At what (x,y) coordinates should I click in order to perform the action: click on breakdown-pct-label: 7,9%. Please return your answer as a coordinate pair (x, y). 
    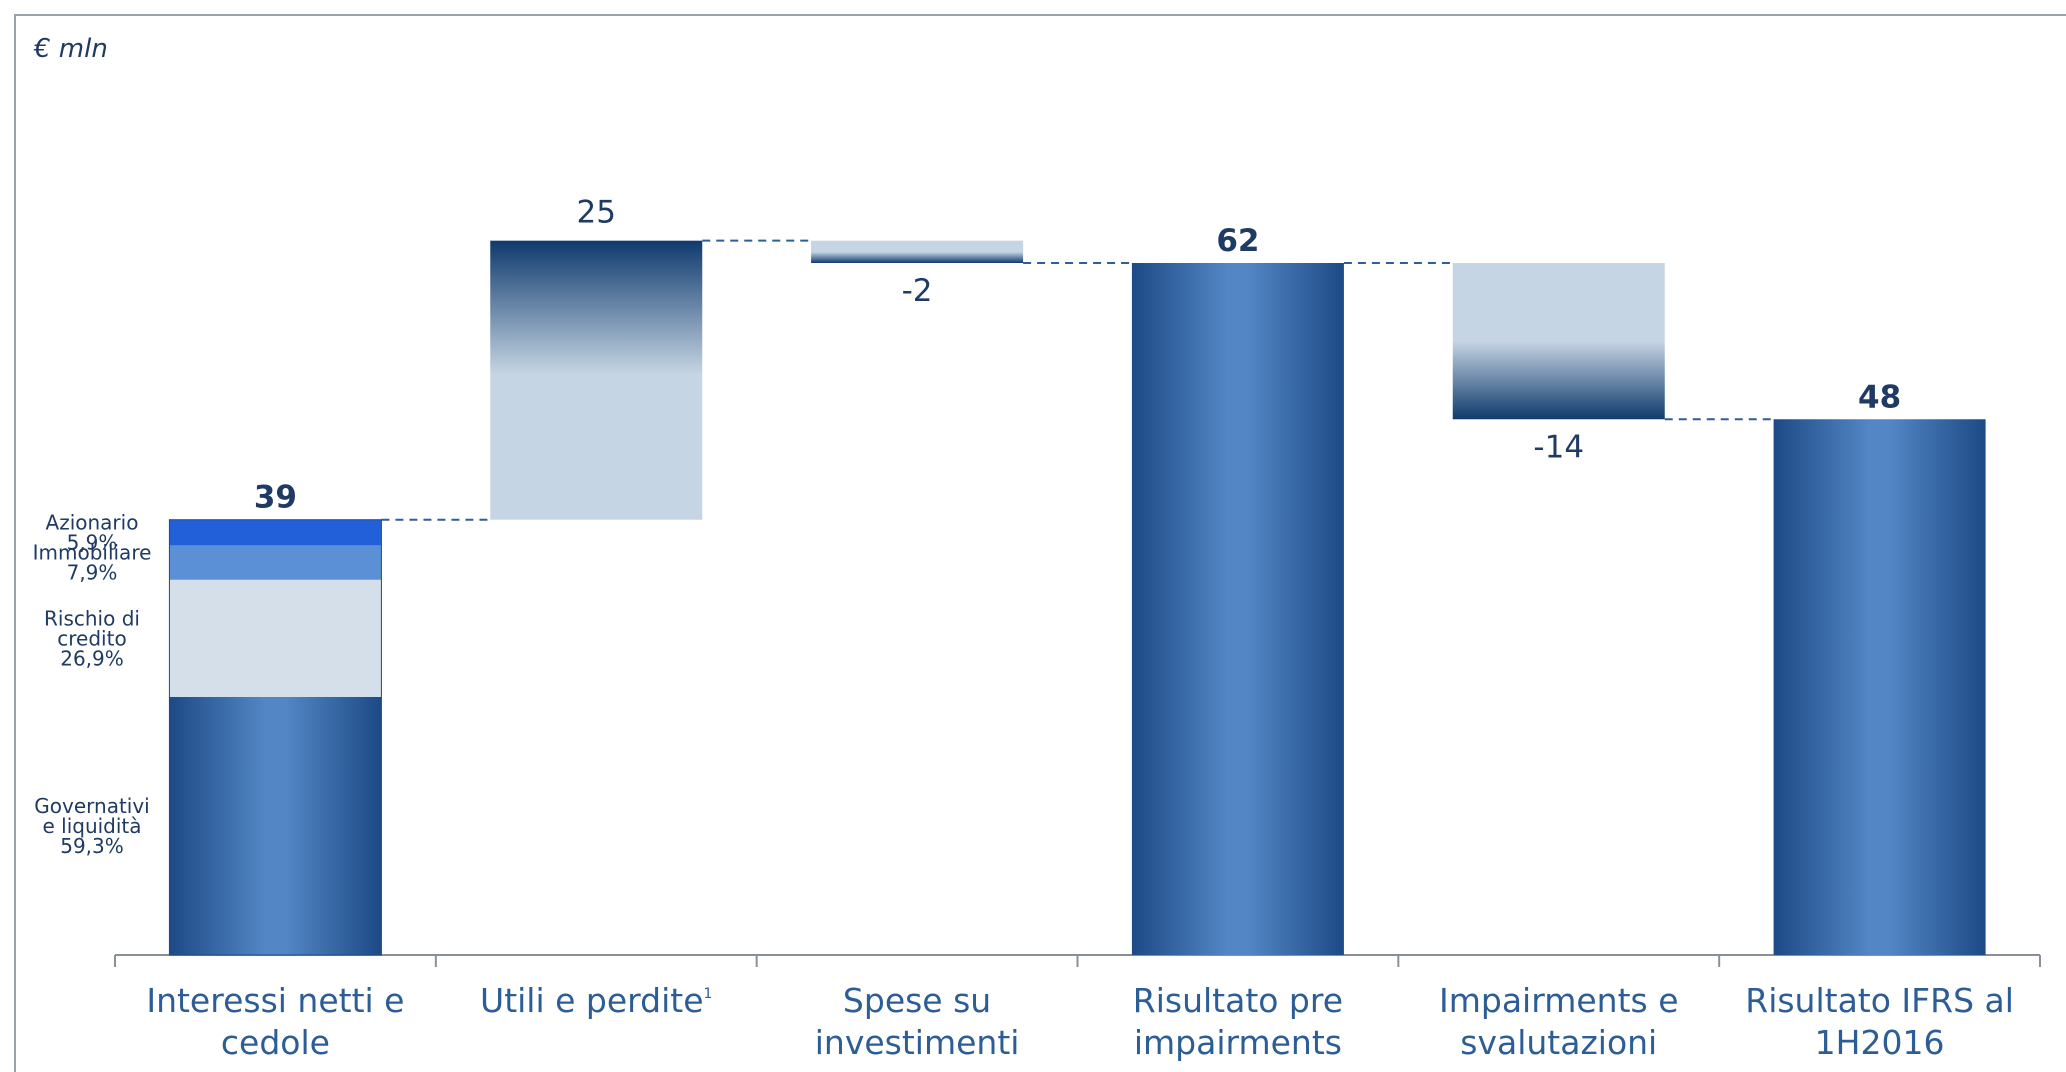
    Looking at the image, I should click on (92, 573).